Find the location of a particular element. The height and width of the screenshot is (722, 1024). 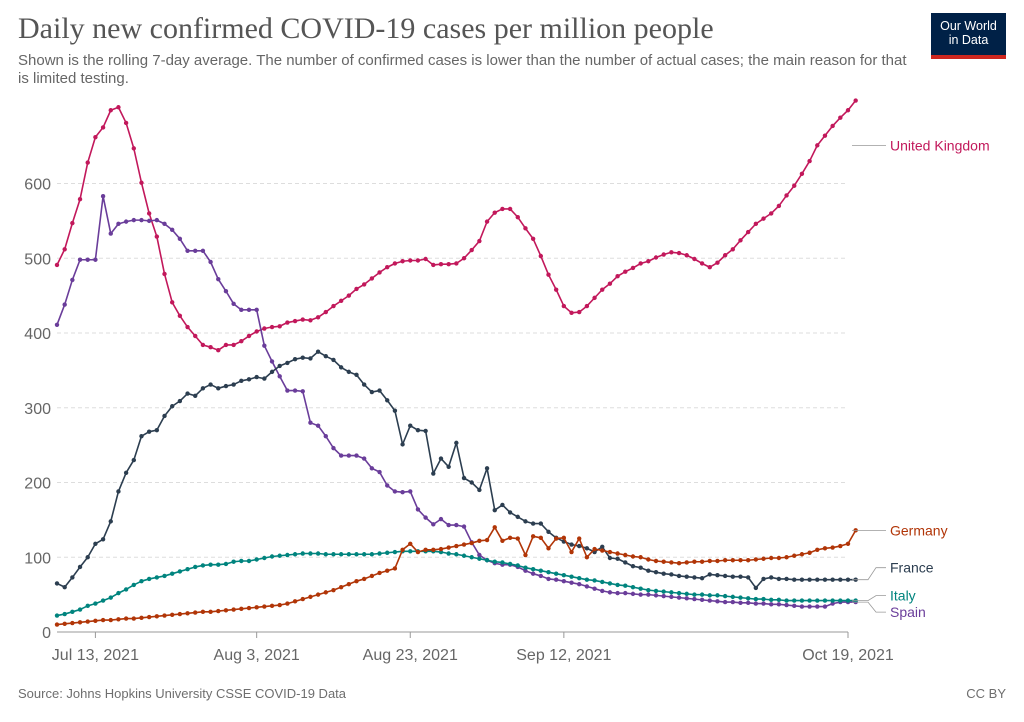

end-label-germany: Germany is located at coordinates (919, 530).